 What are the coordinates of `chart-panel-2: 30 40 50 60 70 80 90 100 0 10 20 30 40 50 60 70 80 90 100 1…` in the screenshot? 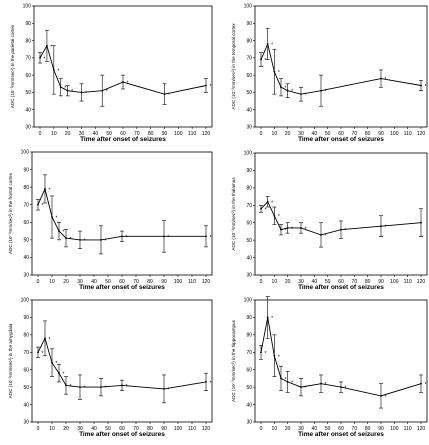 It's located at (329, 73).